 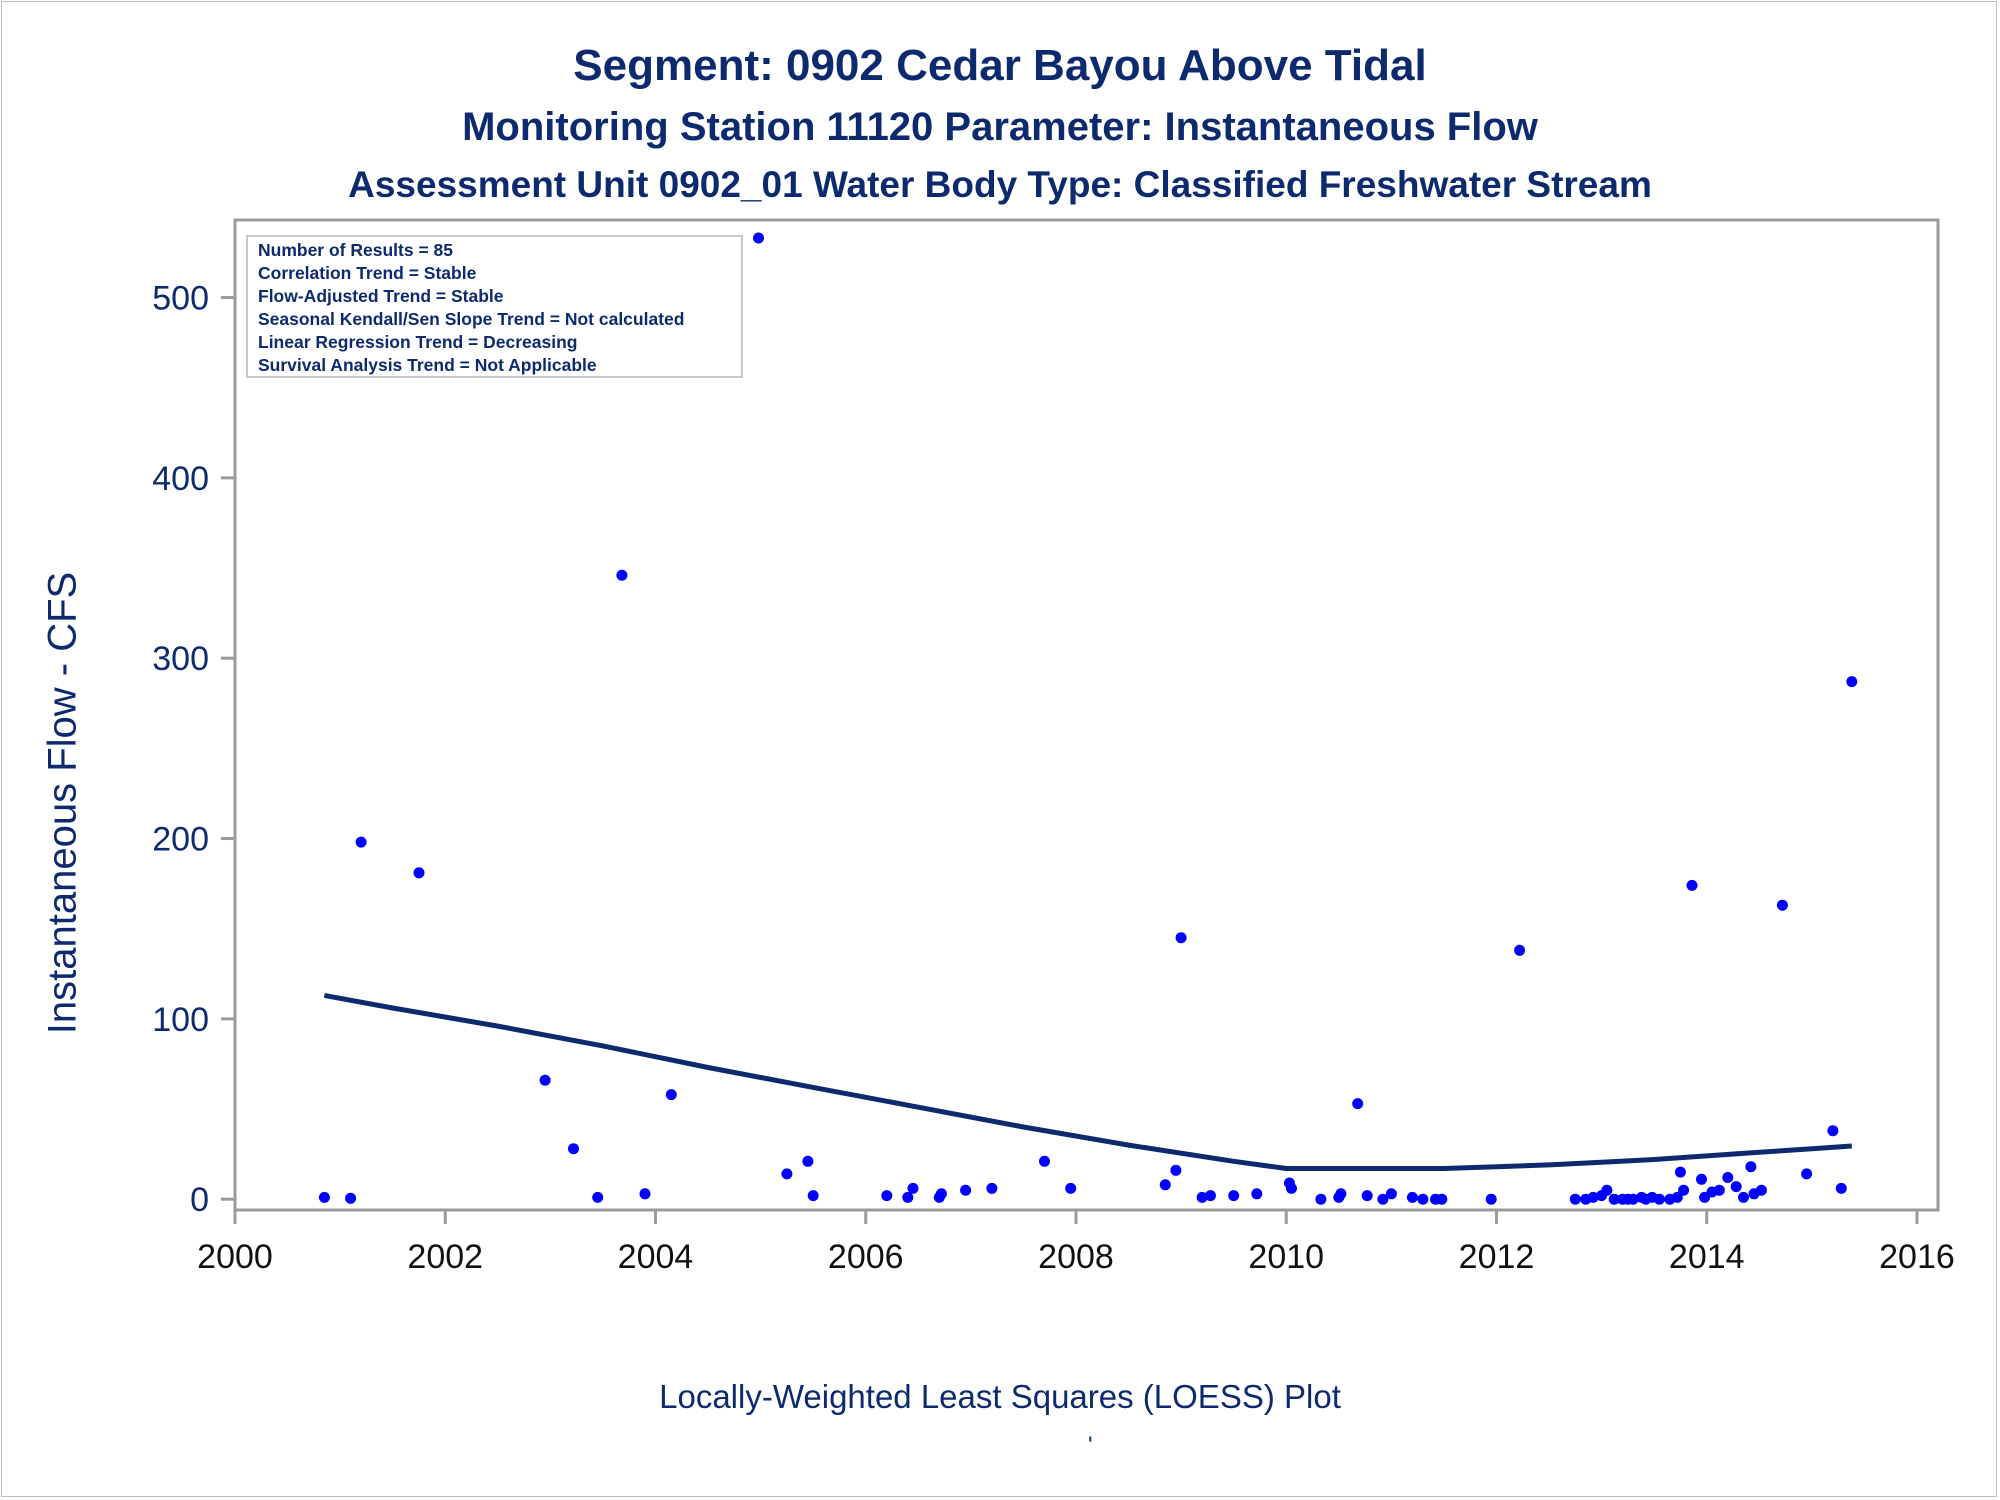 I want to click on x-tick-label: 2004, so click(x=656, y=1257).